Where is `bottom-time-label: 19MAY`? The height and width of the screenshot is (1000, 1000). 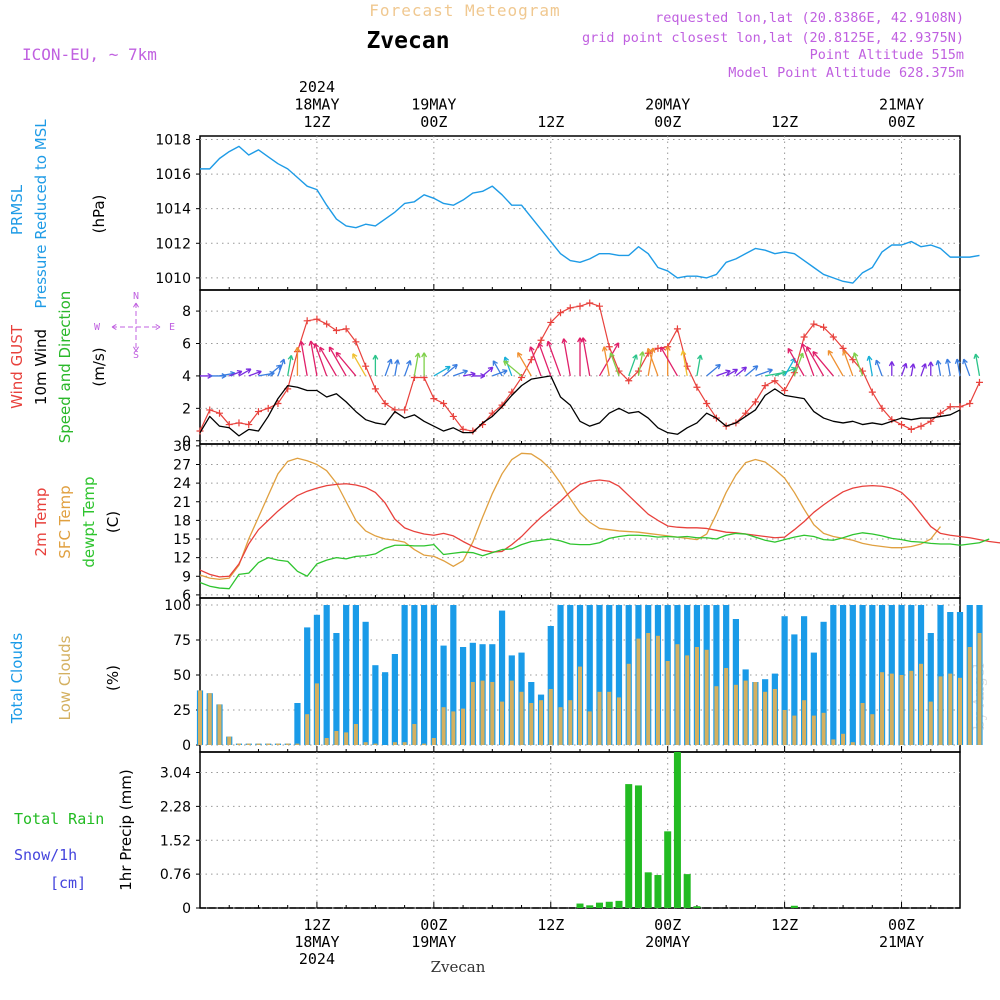
bottom-time-label: 19MAY is located at coordinates (433, 942).